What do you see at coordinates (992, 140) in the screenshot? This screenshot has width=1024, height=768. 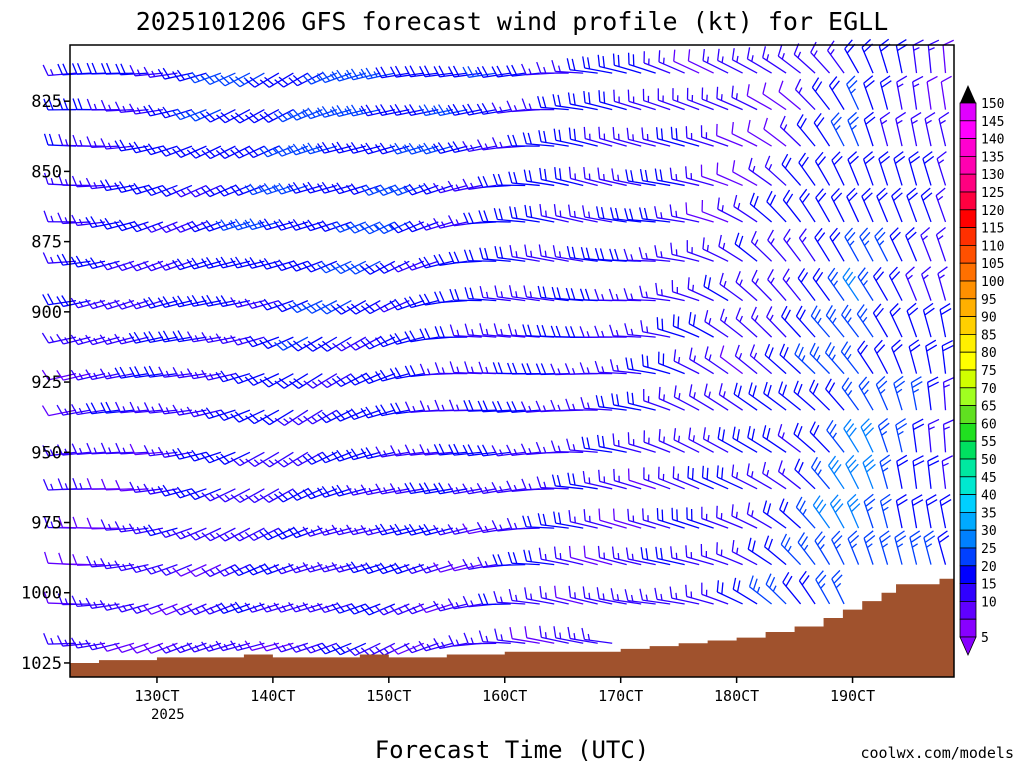 I see `colorbar-label: 140` at bounding box center [992, 140].